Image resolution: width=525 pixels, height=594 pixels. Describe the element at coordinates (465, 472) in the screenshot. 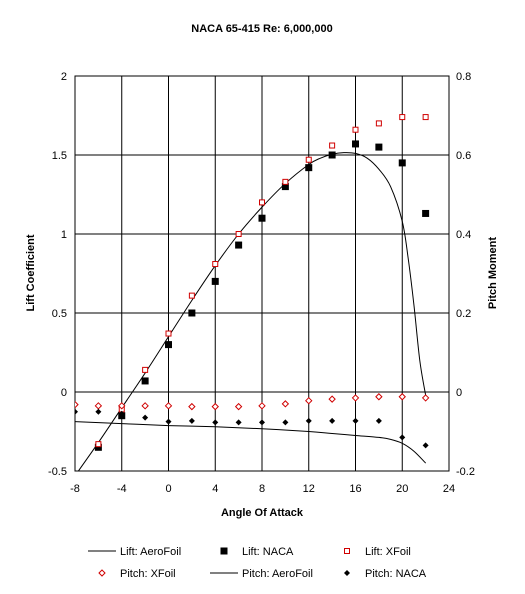

I see `y2-tick-label: -0.2` at that location.